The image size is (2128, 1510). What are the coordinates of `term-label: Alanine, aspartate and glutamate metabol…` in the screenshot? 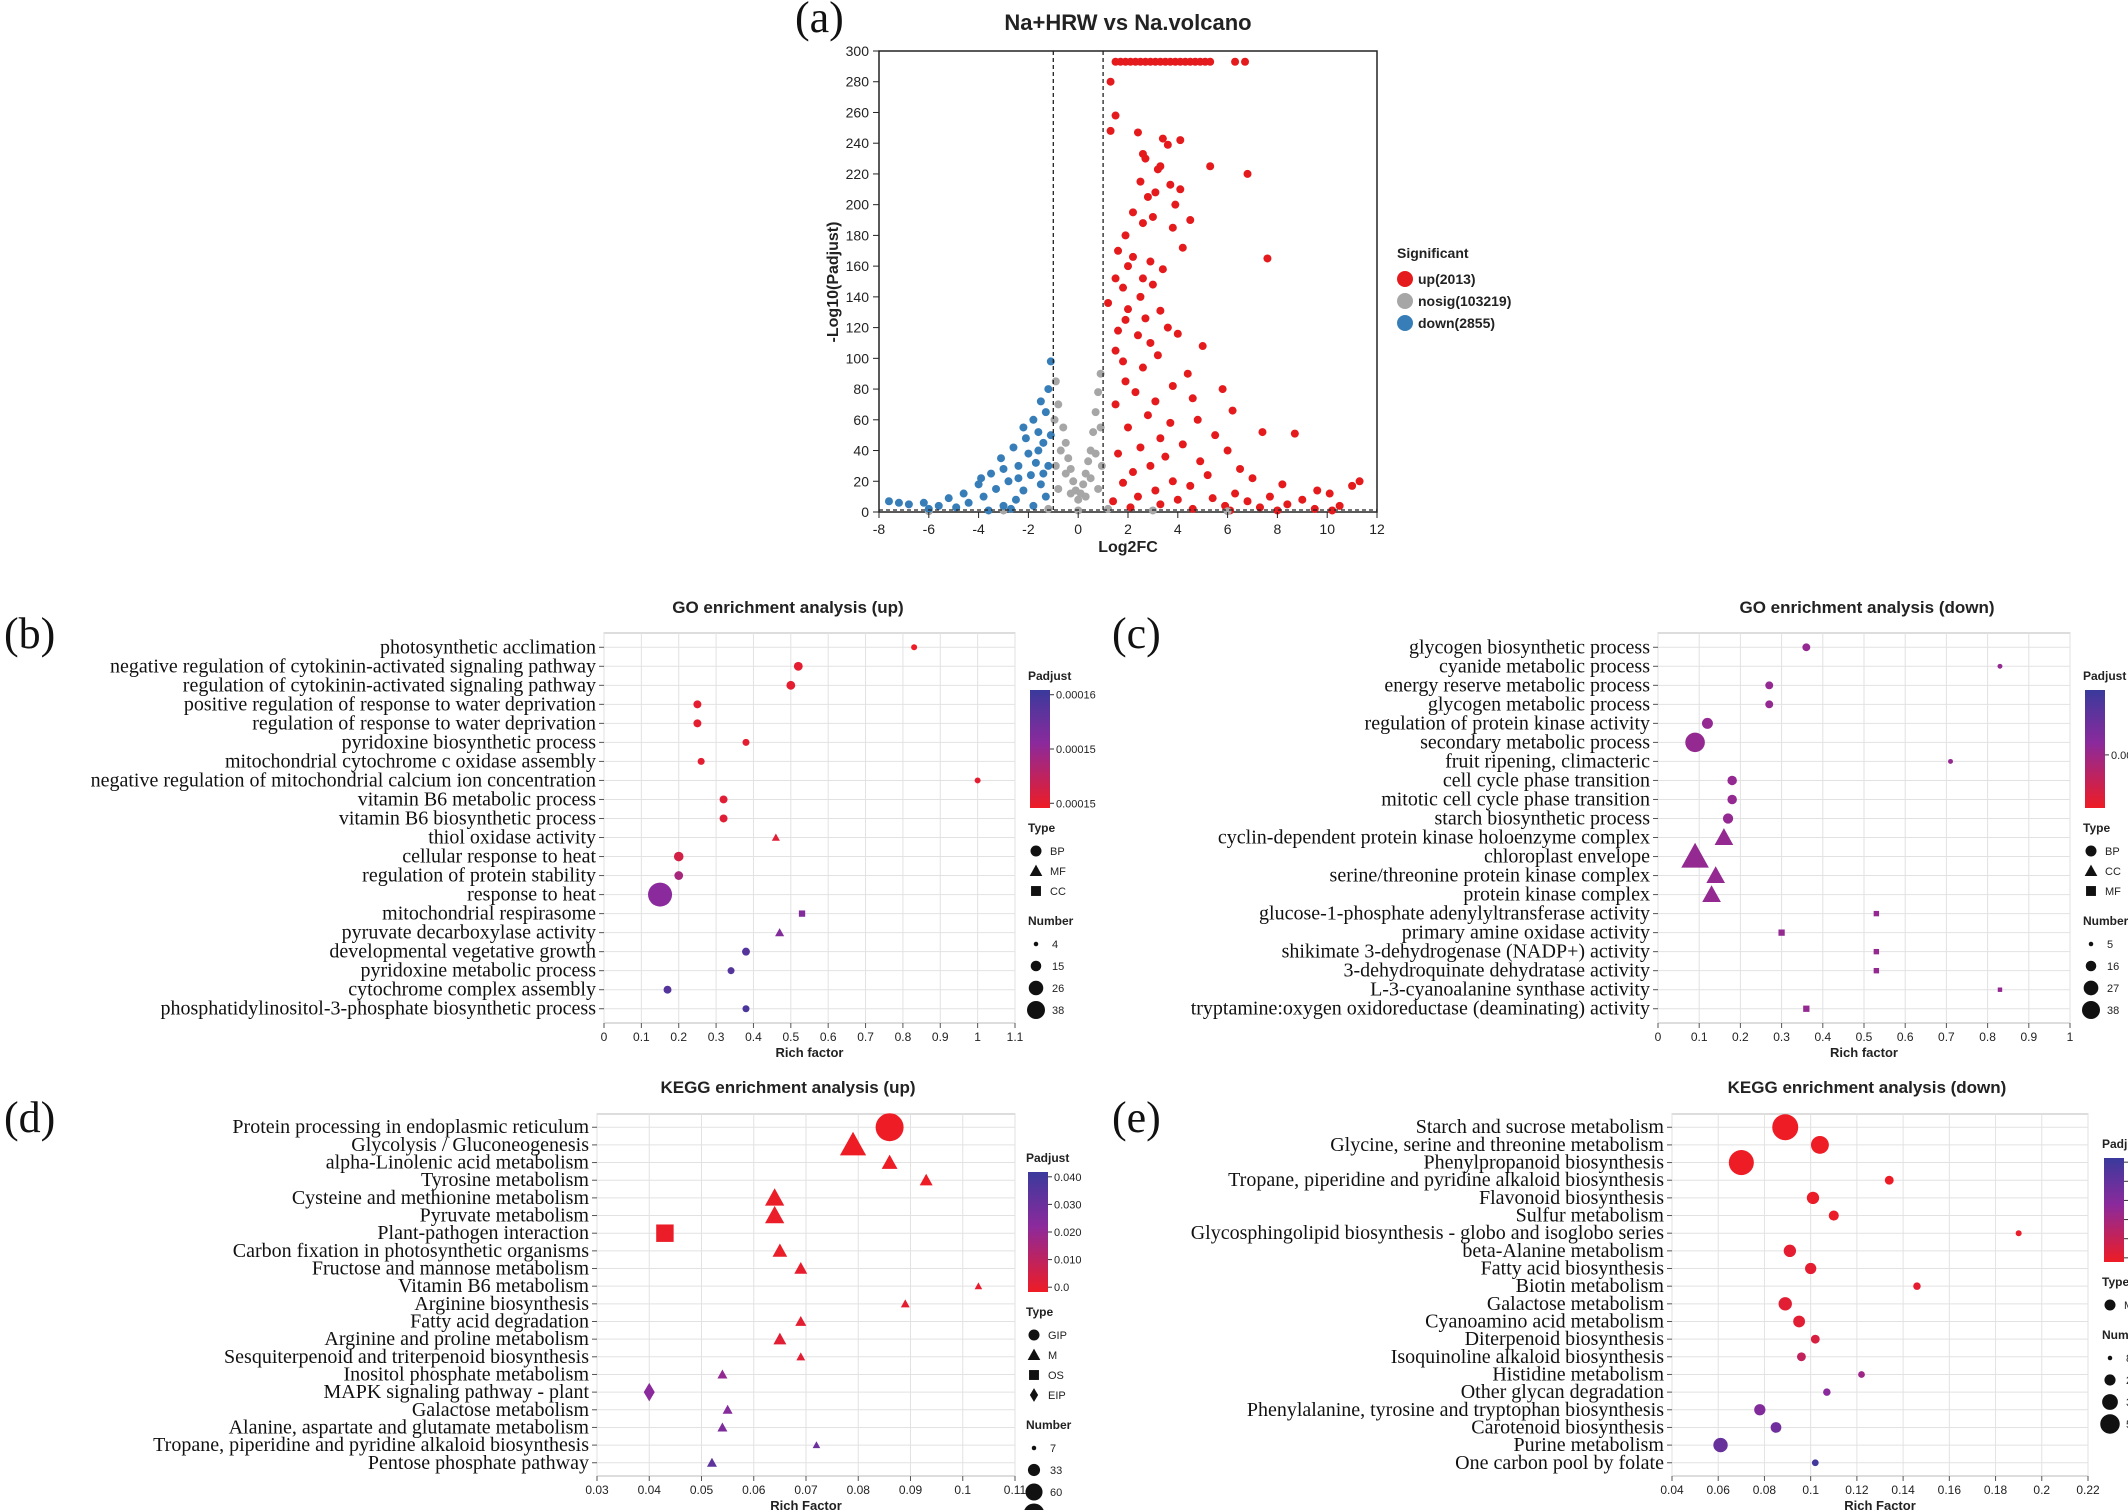 It's located at (409, 1427).